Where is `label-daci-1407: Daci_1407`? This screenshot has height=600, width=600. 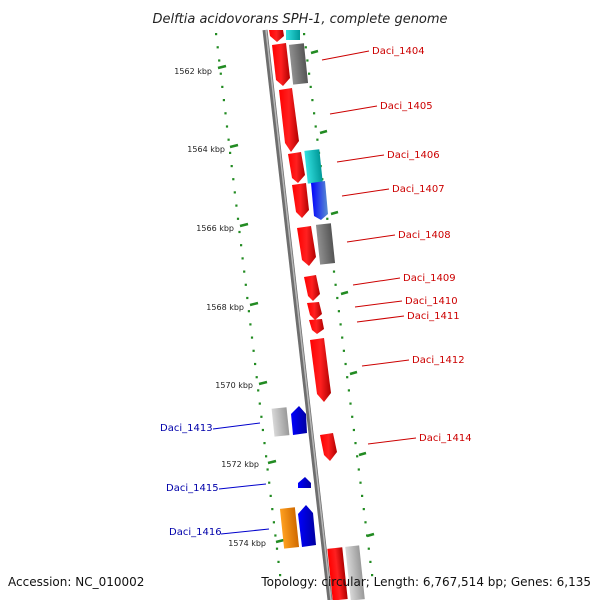
label-daci-1407: Daci_1407 is located at coordinates (418, 189).